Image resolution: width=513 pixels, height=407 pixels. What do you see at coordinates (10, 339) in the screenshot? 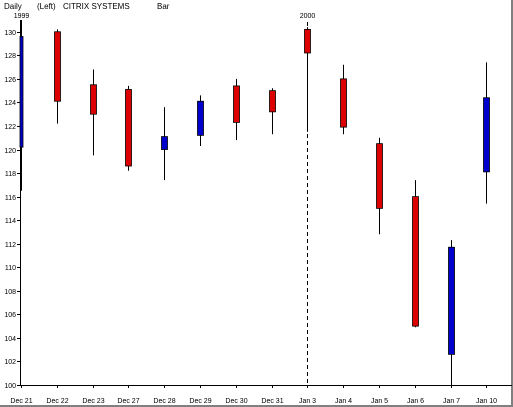
I see `y-tick-label: 104` at bounding box center [10, 339].